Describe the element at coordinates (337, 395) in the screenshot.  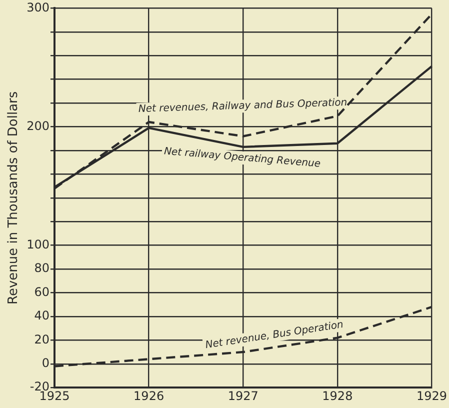
I see `x-tick-label: 1928` at that location.